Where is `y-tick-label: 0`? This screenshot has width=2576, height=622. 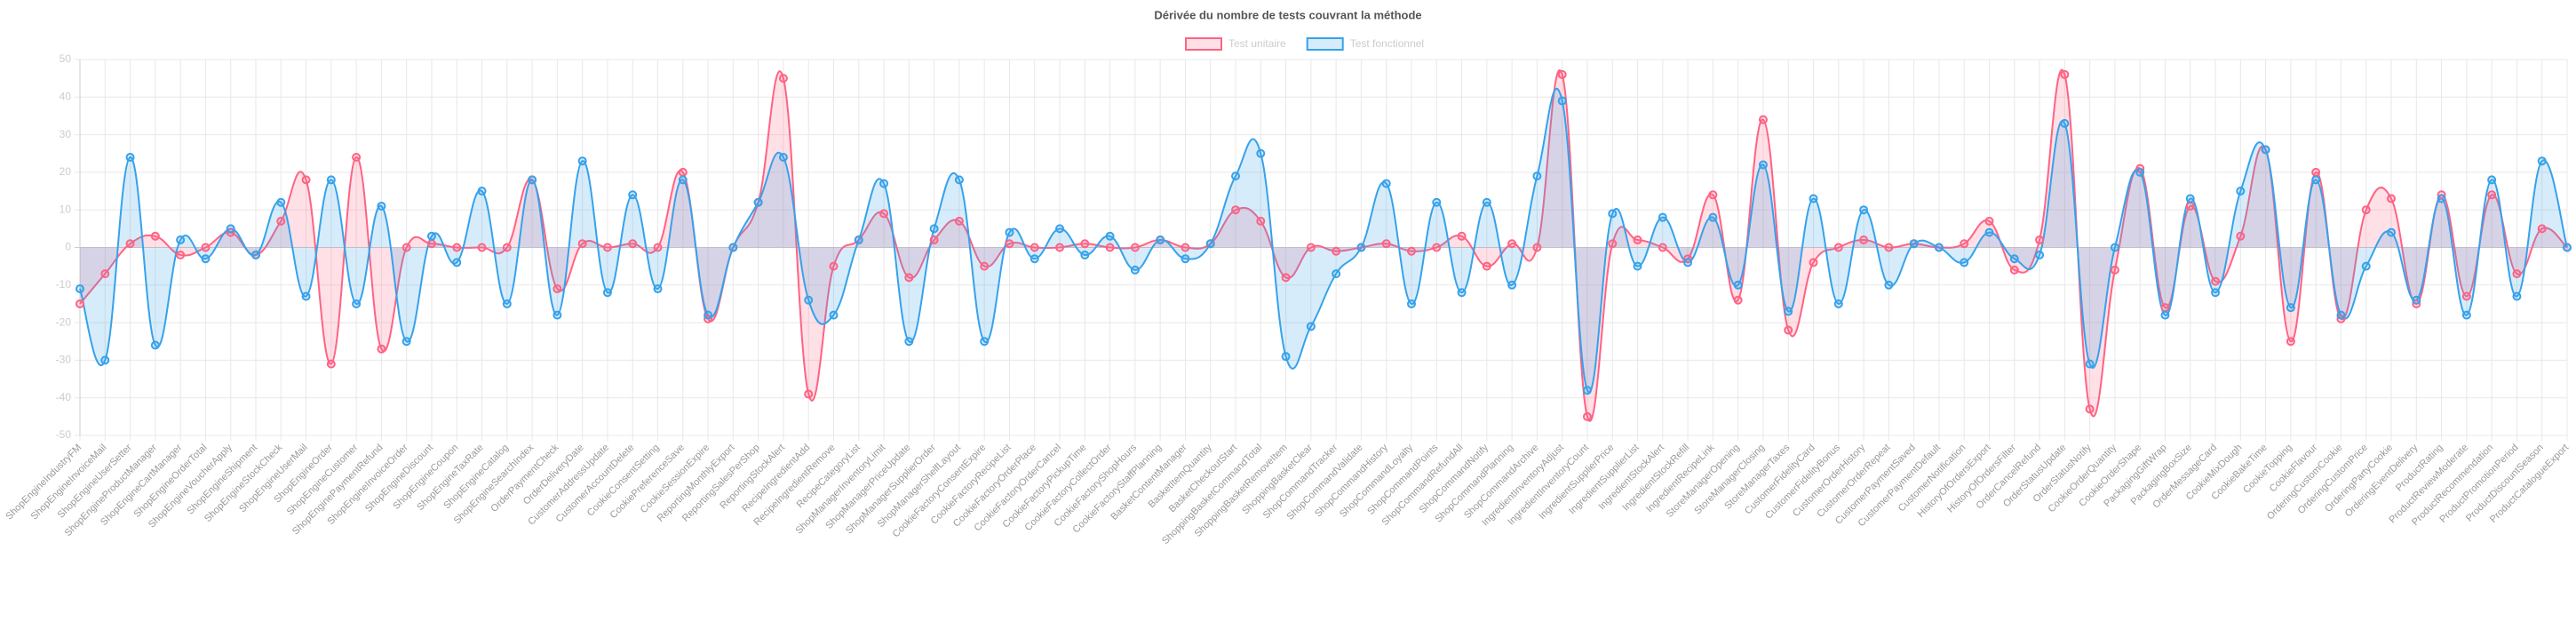
y-tick-label: 0 is located at coordinates (68, 247).